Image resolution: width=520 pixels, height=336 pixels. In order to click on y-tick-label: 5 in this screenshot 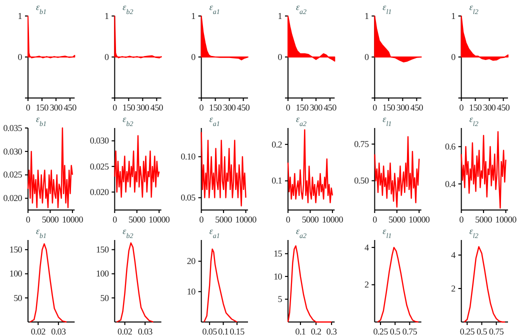, I will do `click(280, 299)`.